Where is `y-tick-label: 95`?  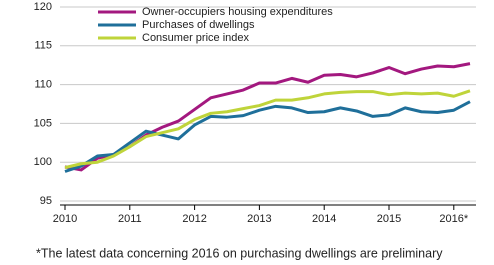 y-tick-label: 95 is located at coordinates (46, 201).